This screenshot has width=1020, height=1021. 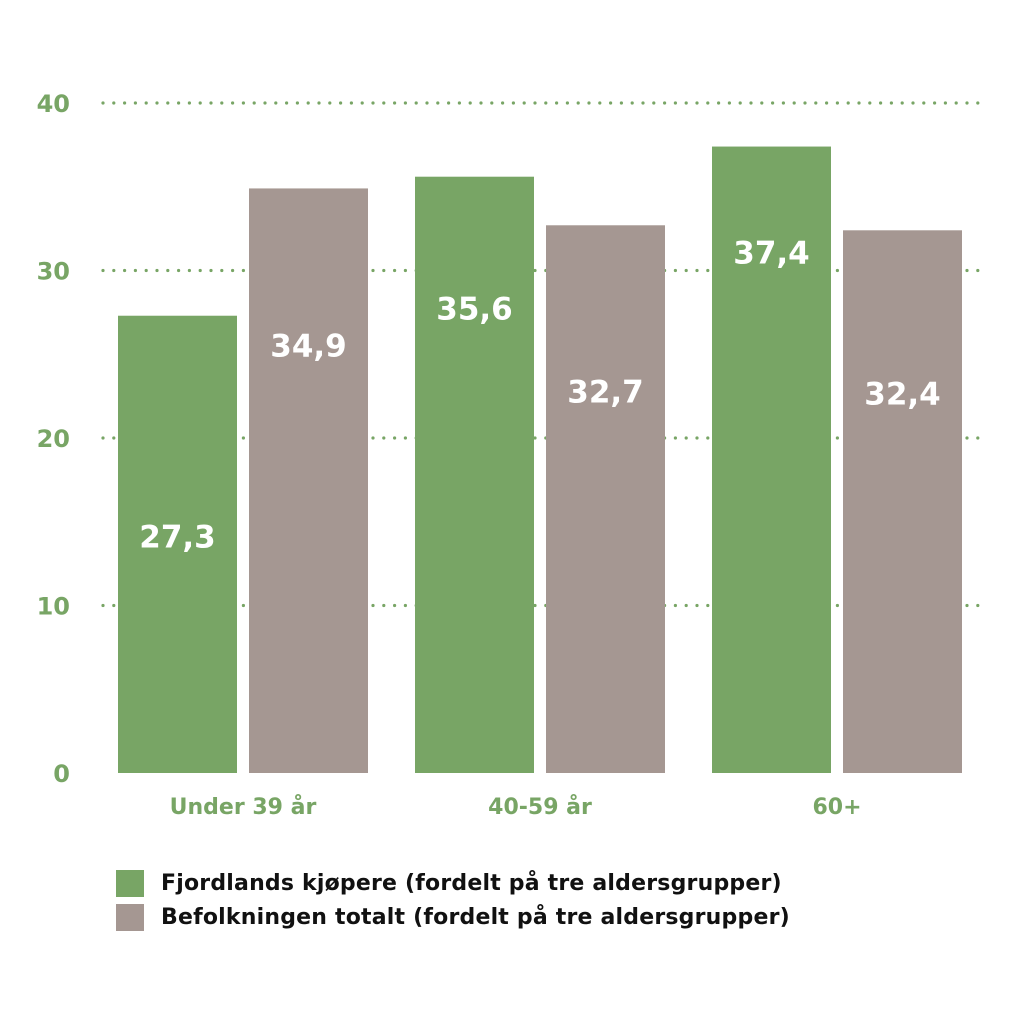 What do you see at coordinates (836, 807) in the screenshot?
I see `x-tick-label: 60+` at bounding box center [836, 807].